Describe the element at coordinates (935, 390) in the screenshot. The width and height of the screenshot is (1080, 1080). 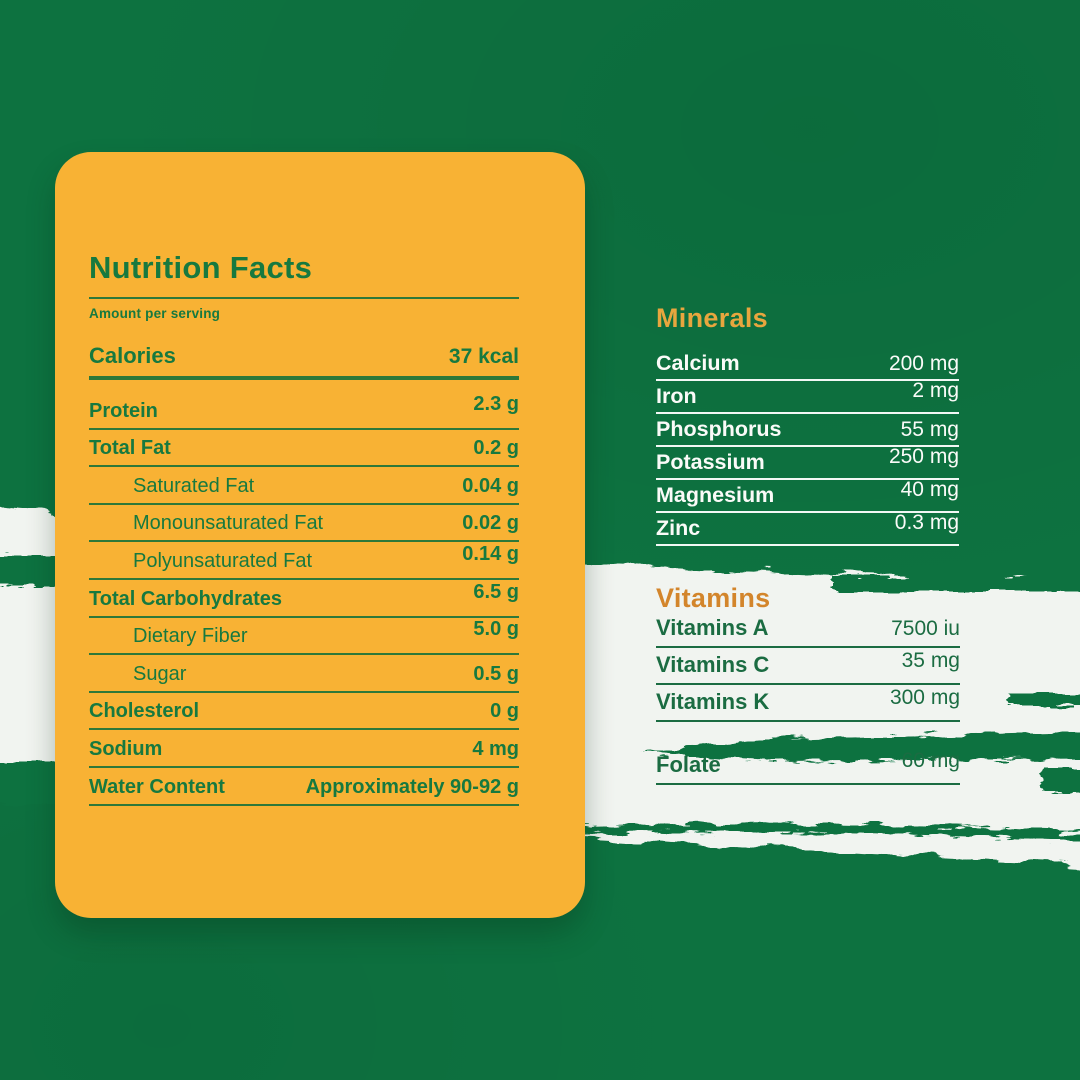
I see `mineral-value: 2 mg` at that location.